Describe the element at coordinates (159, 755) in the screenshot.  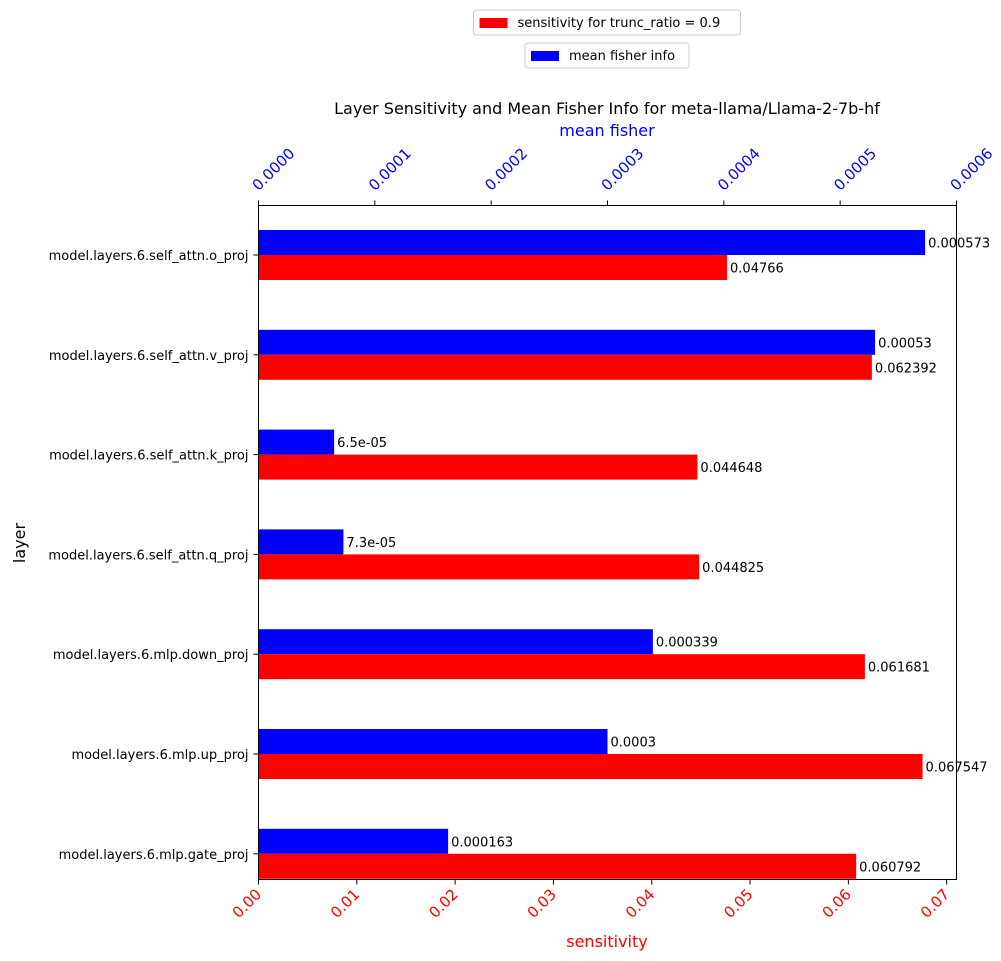
I see `y-tick-label: model.layers.6.mlp.up_proj` at that location.